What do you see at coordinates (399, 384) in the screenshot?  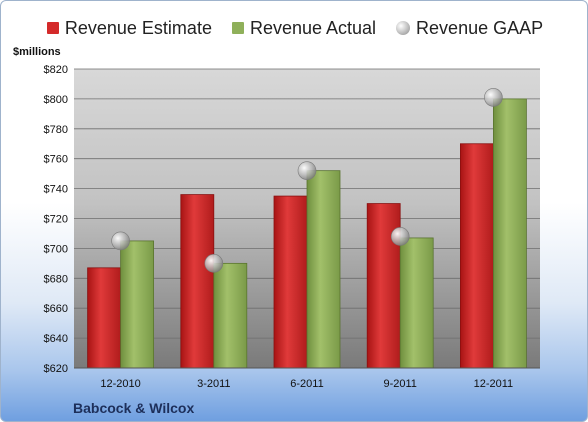 I see `x-tick-label: 9-2011` at bounding box center [399, 384].